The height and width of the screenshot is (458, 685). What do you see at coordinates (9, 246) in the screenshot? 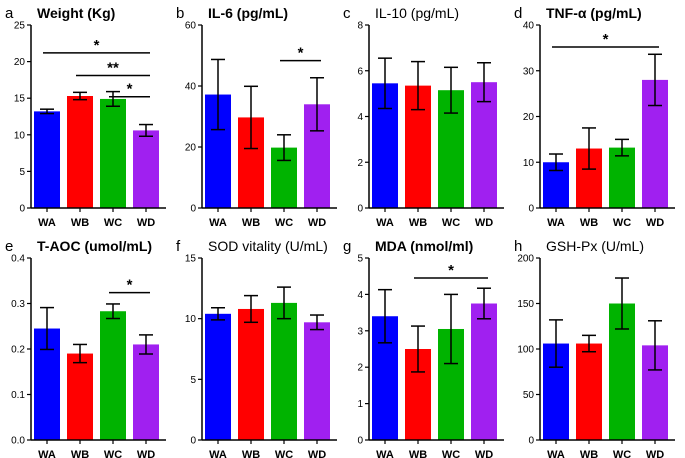
I see `panel-letter: e` at bounding box center [9, 246].